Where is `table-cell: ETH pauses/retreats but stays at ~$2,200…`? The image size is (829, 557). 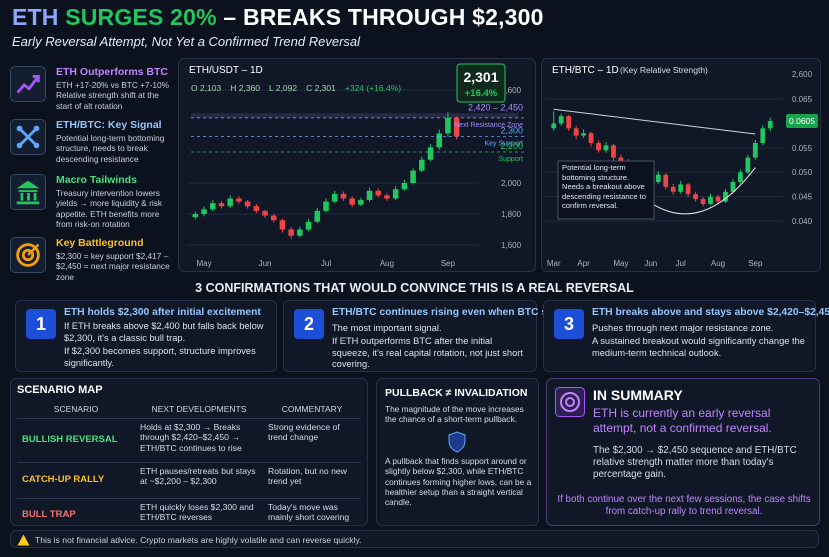
table-cell: ETH pauses/retreats but stays at ~$2,200… is located at coordinates (198, 476).